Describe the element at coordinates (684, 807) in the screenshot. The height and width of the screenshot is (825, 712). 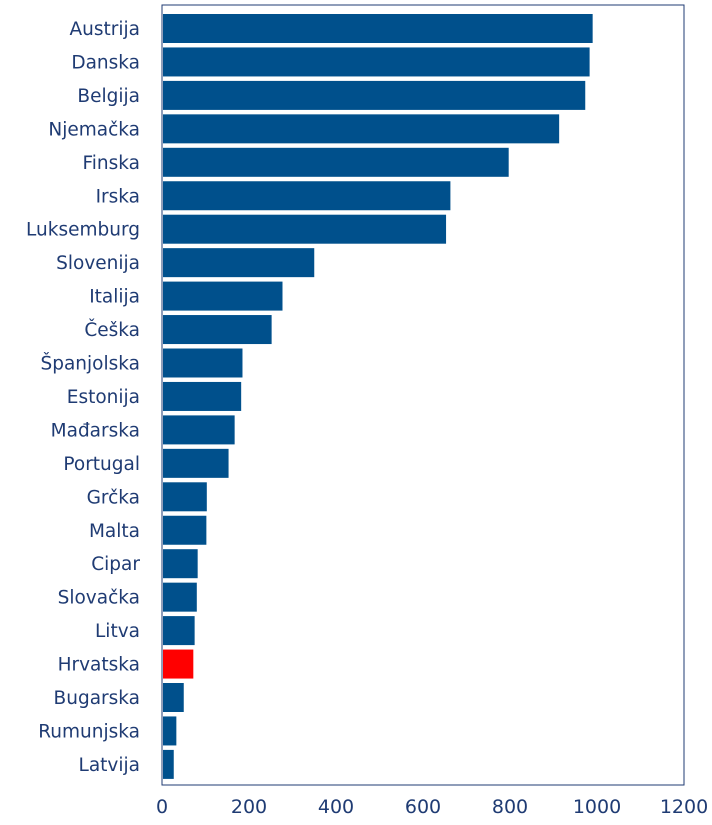
I see `x-tick-label: 1200` at that location.